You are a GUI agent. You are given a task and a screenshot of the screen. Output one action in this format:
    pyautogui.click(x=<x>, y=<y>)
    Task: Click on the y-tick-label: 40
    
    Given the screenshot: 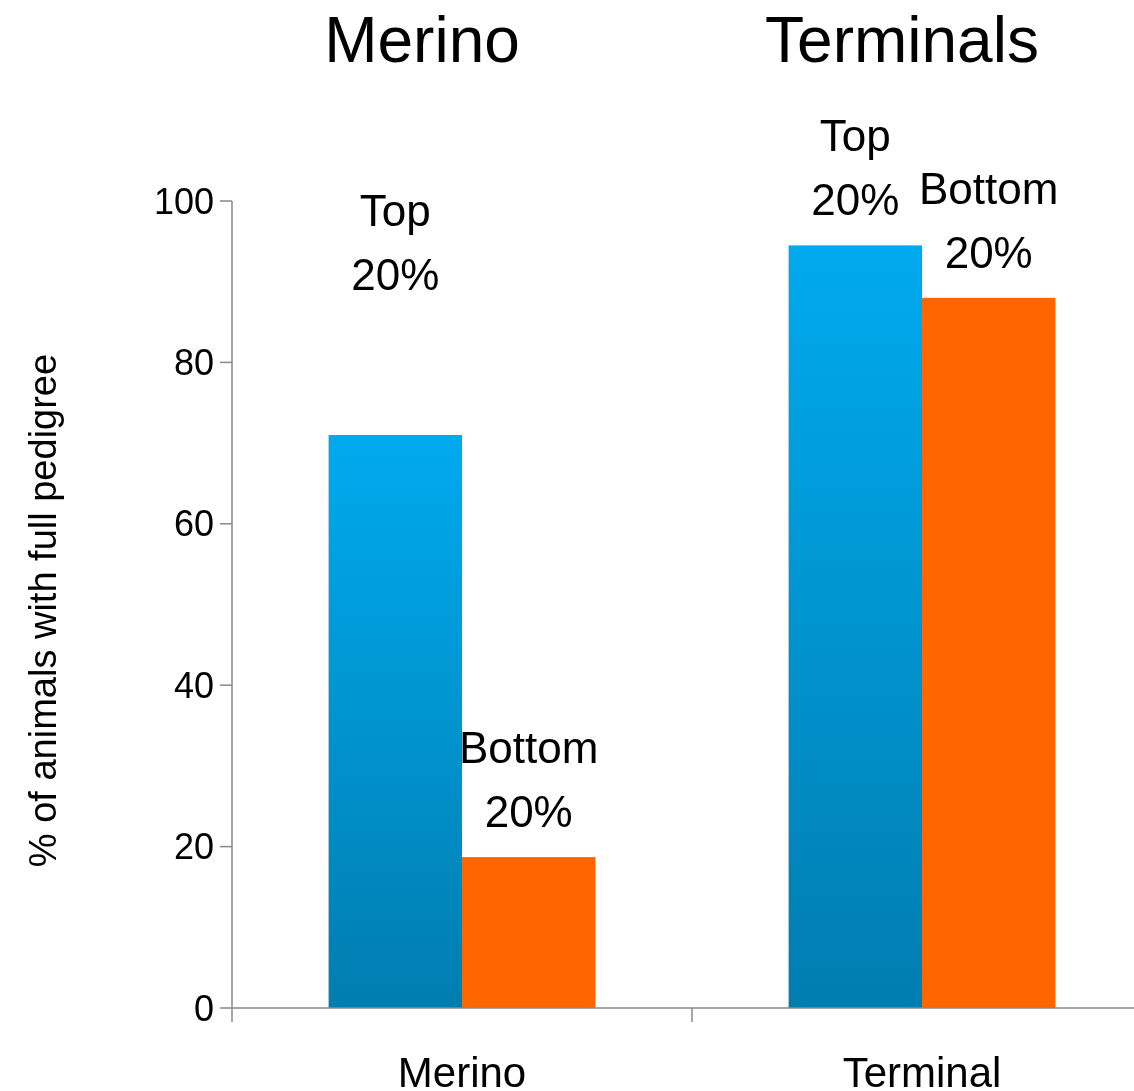 What is the action you would take?
    pyautogui.click(x=193, y=685)
    